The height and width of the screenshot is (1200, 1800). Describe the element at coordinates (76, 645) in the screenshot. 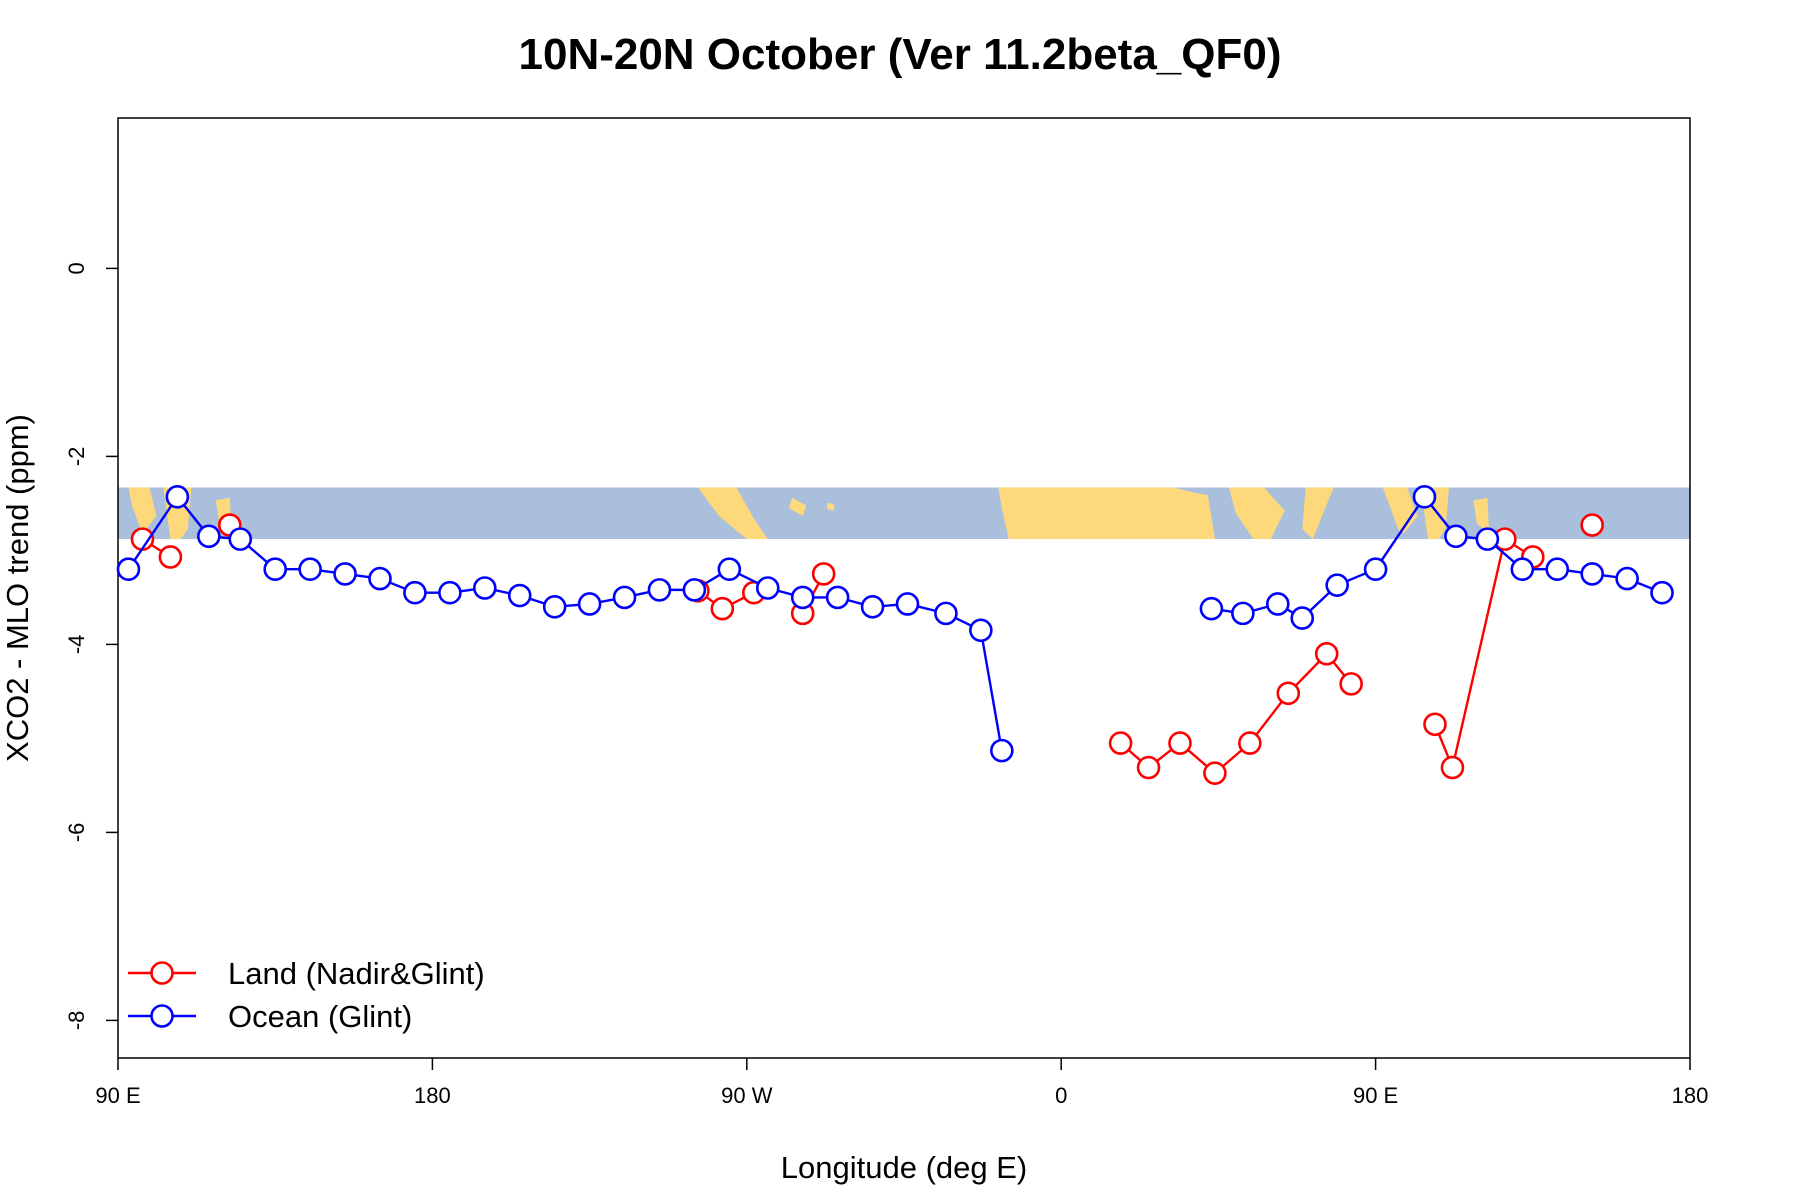

I see `y-tick-label: -4` at that location.